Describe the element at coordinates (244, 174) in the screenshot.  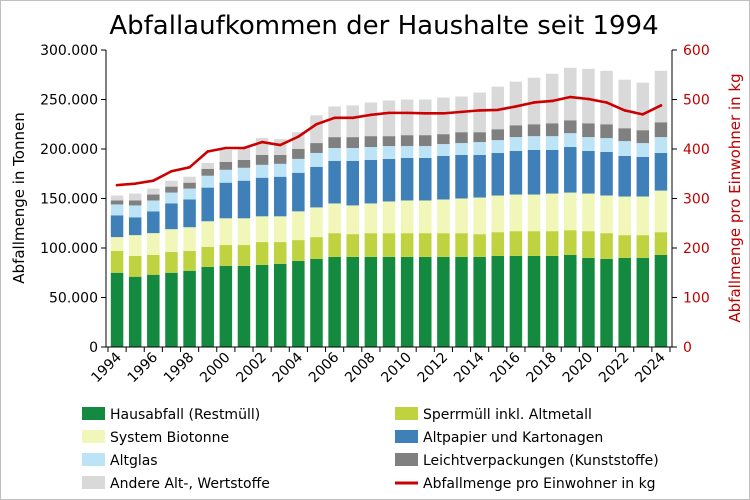
I see `bar-altglas-2001` at that location.